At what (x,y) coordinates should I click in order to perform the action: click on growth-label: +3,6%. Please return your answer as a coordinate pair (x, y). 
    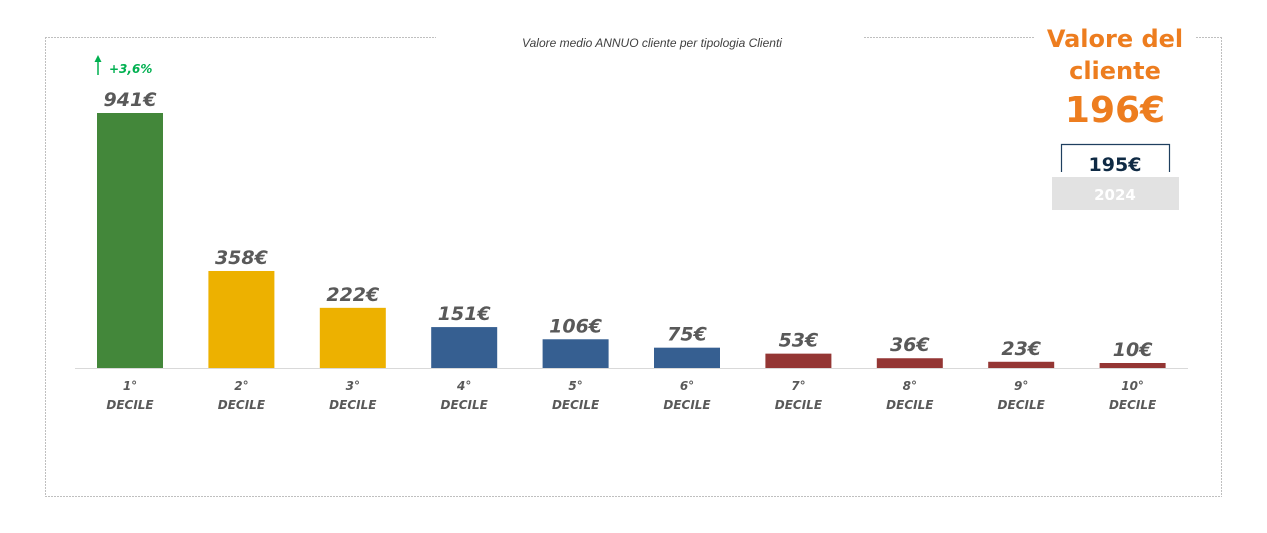
    Looking at the image, I should click on (130, 69).